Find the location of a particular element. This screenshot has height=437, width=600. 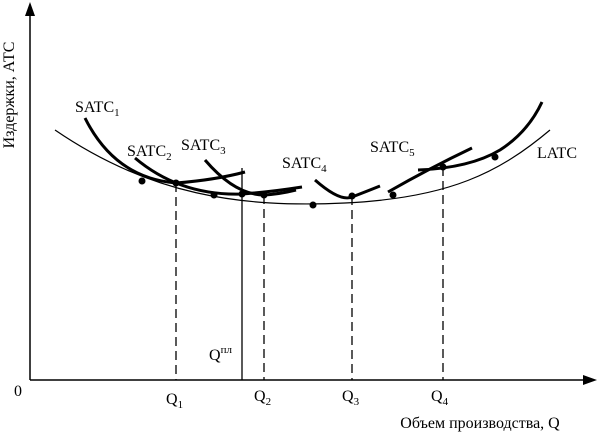

y-arrow is located at coordinates (30, 9).